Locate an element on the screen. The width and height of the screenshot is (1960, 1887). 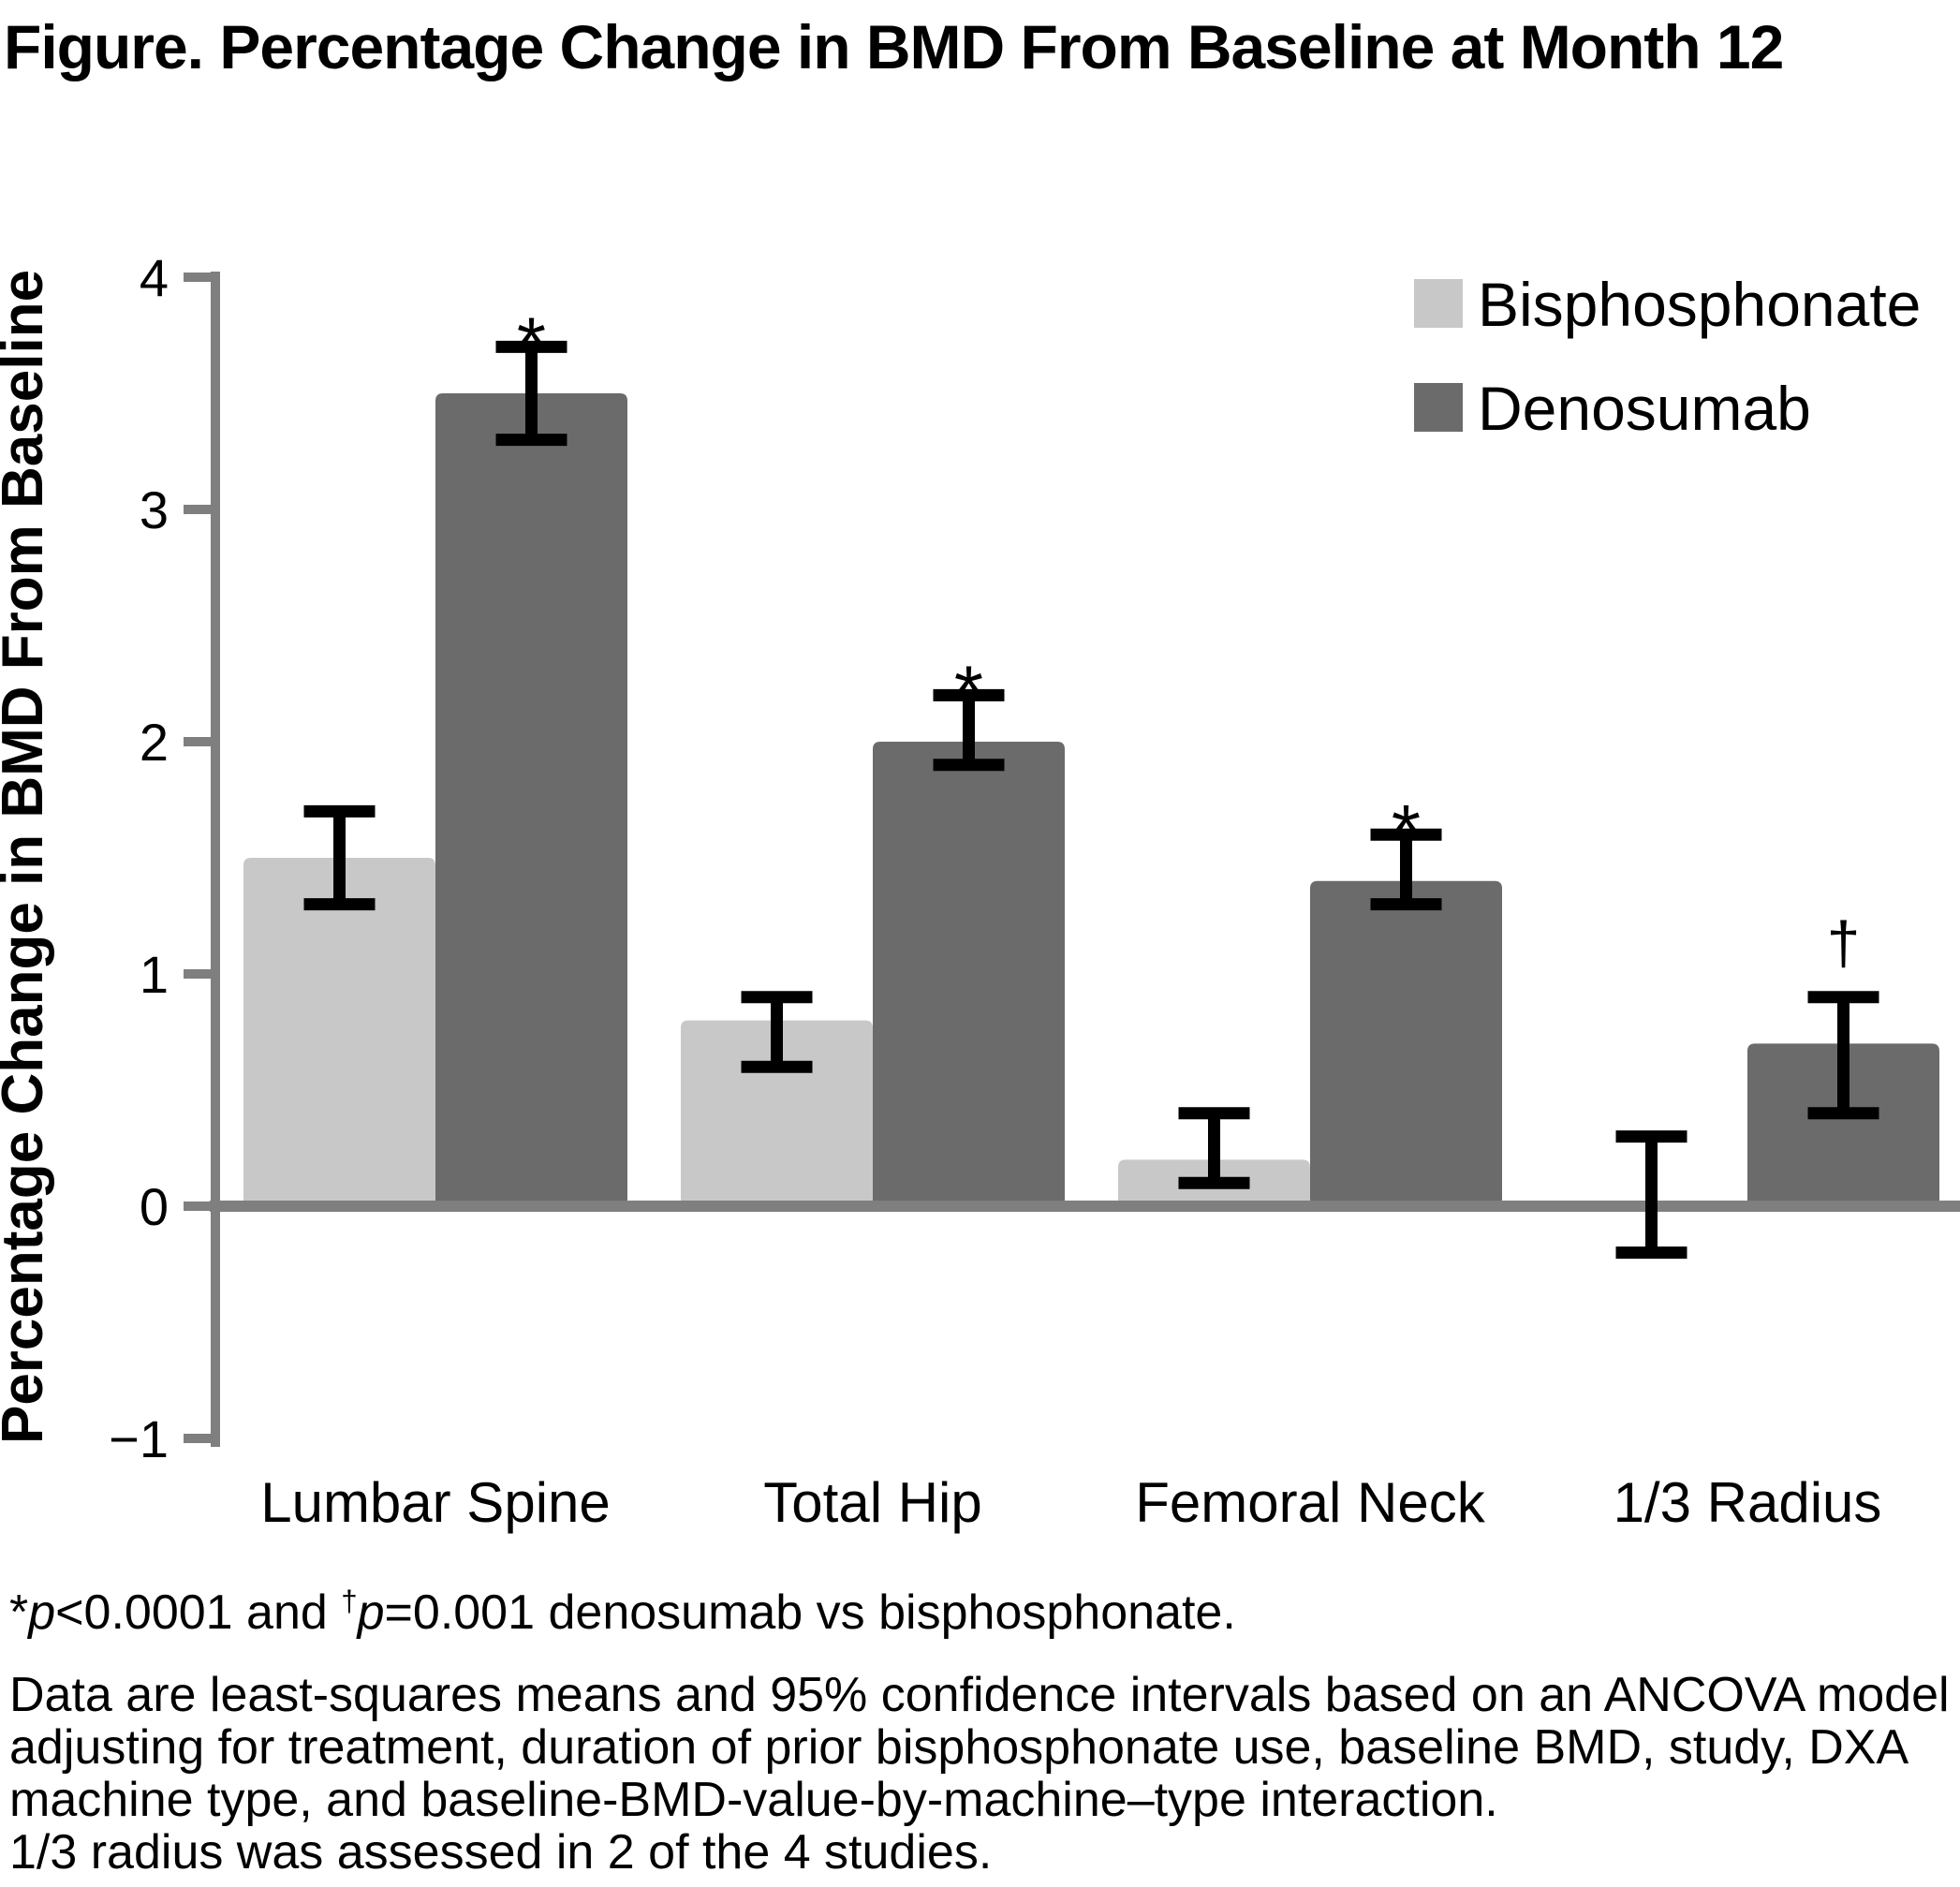
y-tick-label: 3 is located at coordinates (154, 509).